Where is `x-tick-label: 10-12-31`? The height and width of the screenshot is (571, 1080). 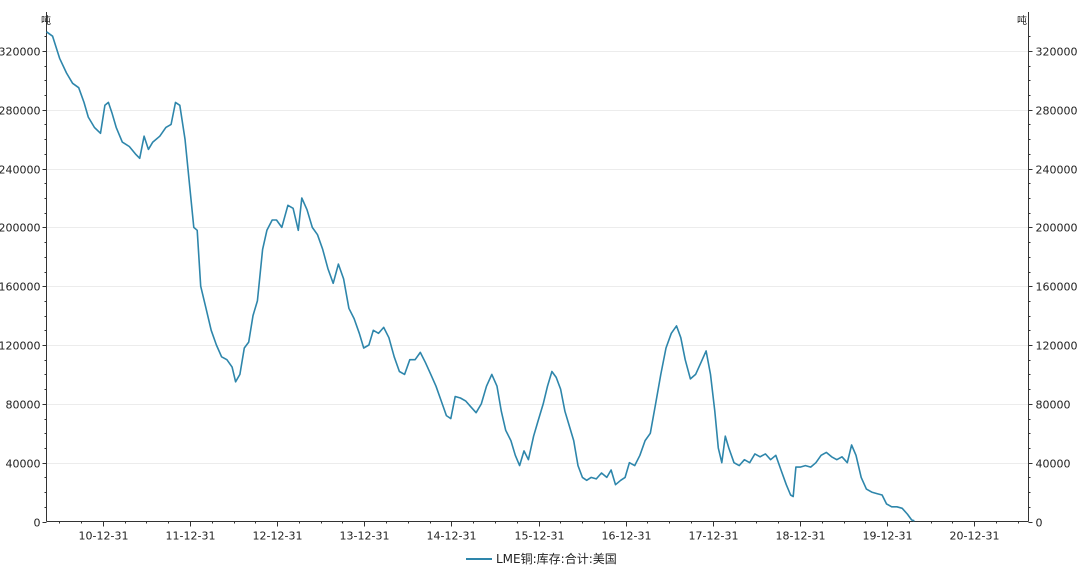
x-tick-label: 10-12-31 is located at coordinates (104, 536).